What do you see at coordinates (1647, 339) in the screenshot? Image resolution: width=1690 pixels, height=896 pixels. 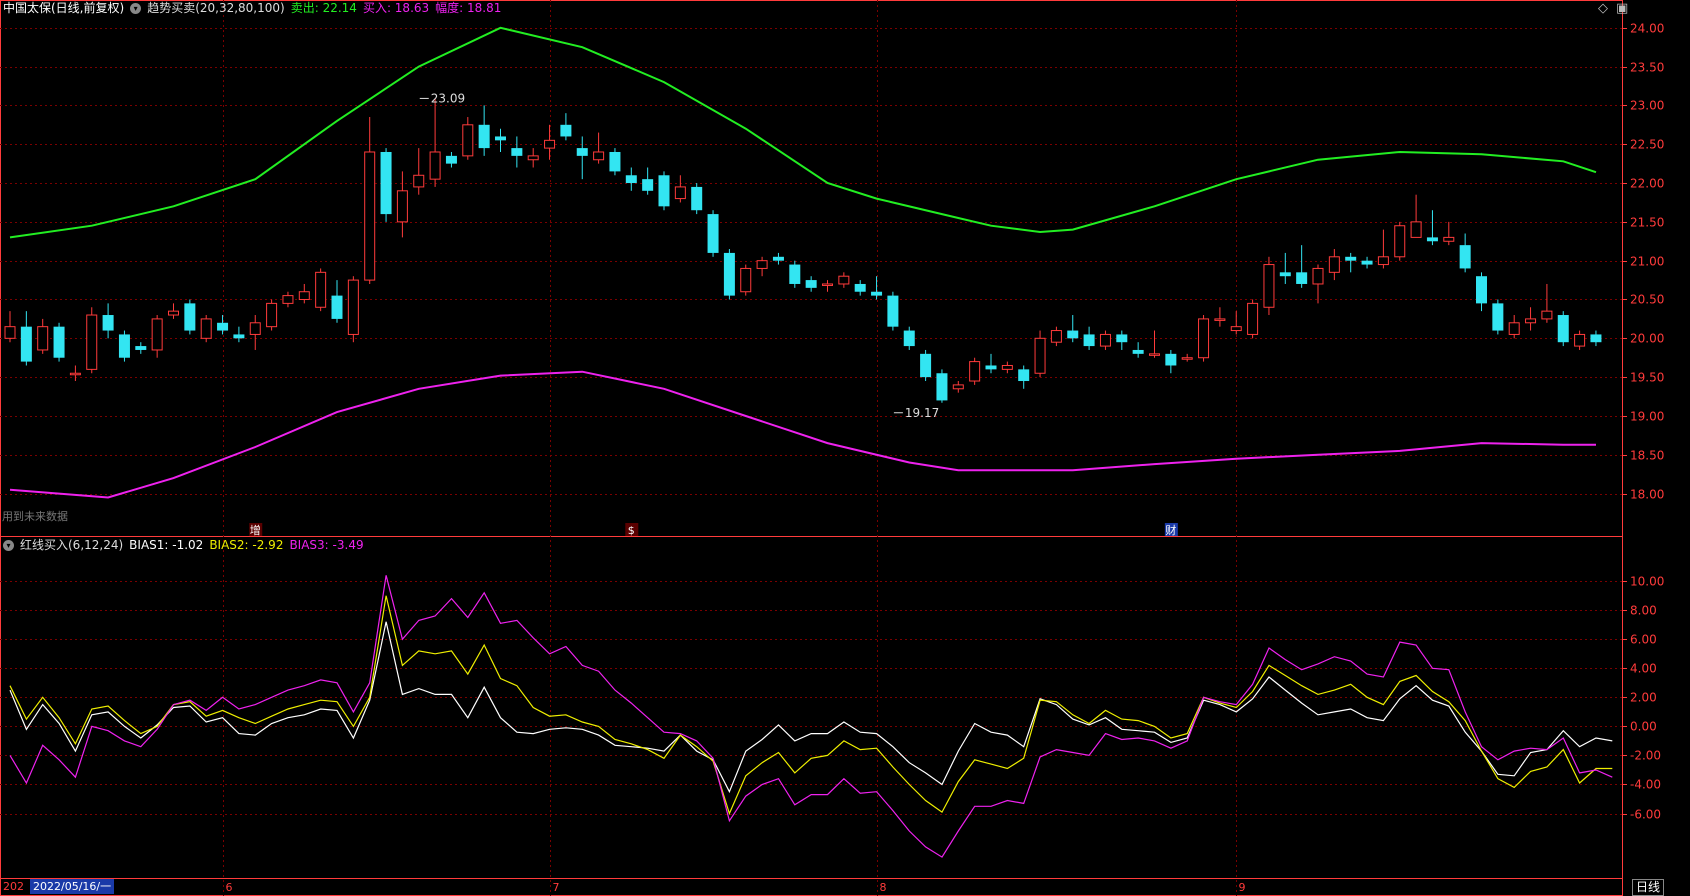 I see `y-tick-label: 20.00` at bounding box center [1647, 339].